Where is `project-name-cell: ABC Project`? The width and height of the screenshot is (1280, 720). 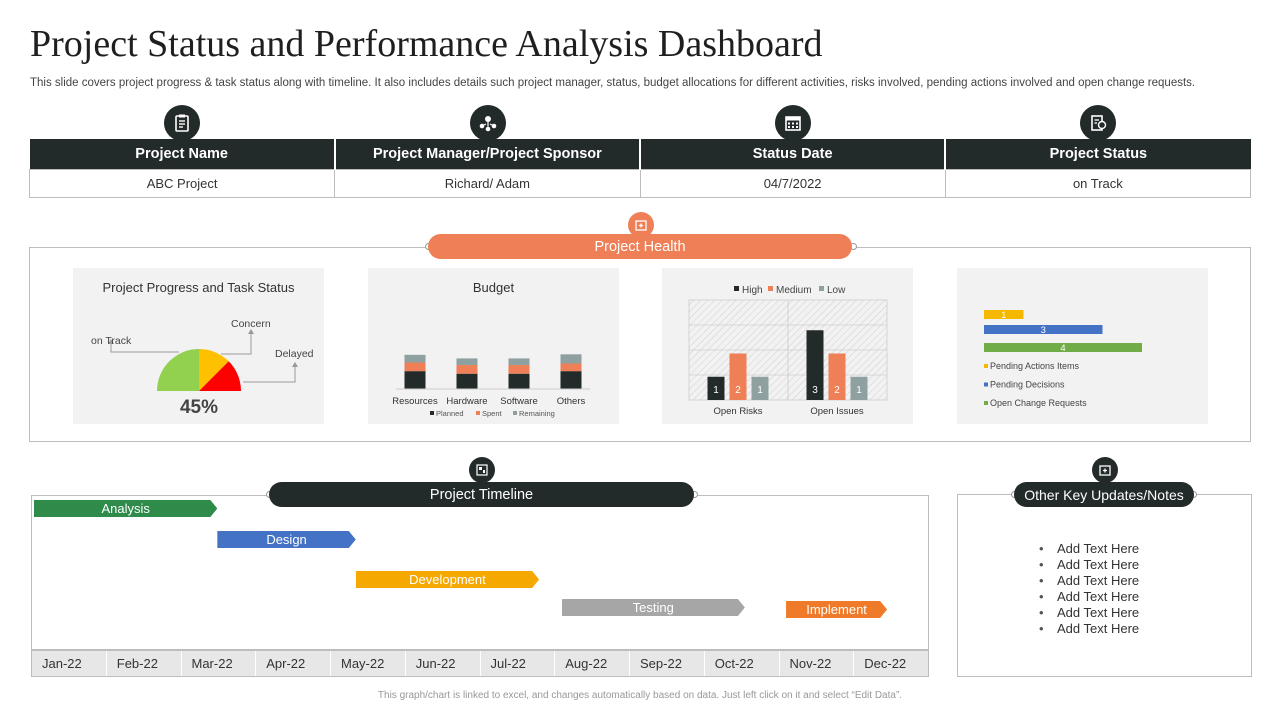 project-name-cell: ABC Project is located at coordinates (182, 183).